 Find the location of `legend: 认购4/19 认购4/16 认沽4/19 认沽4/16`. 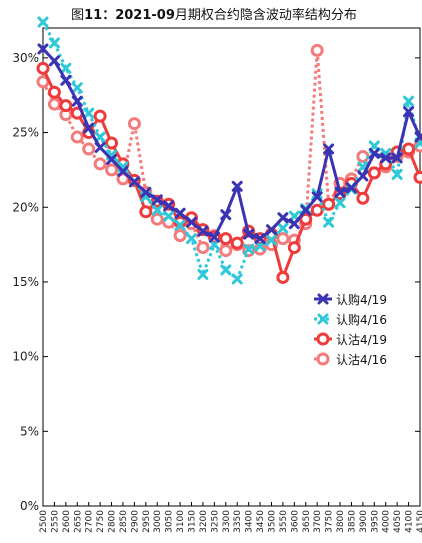

legend: 认购4/19 认购4/16 认沽4/19 认沽4/16 is located at coordinates (350, 329).